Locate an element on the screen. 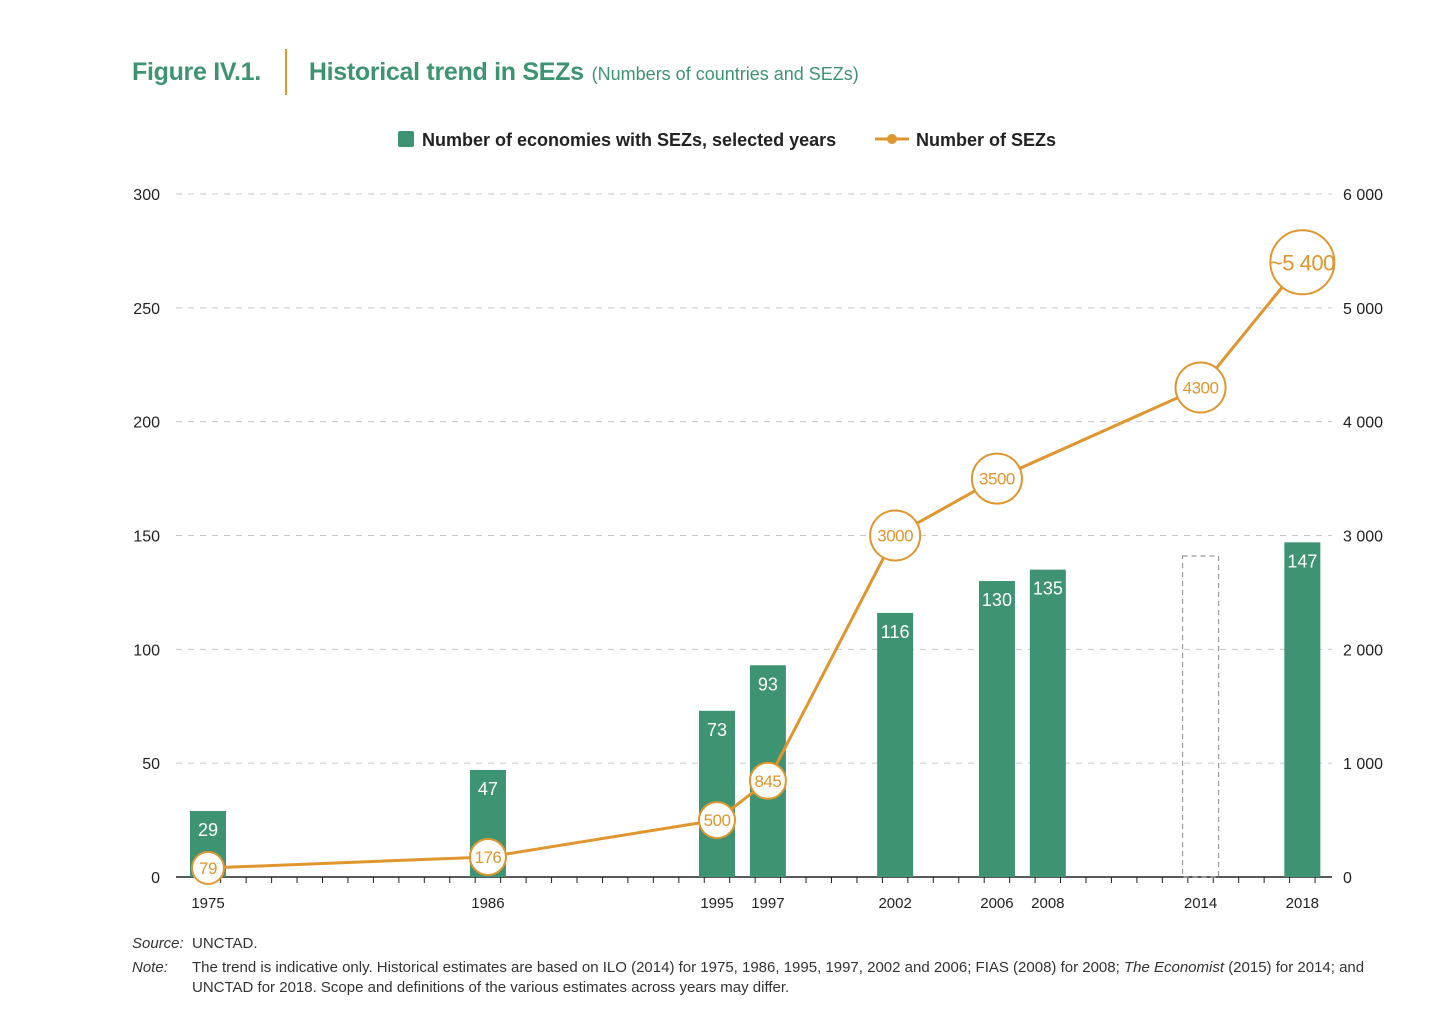 This screenshot has width=1456, height=1032. point-2002-marker is located at coordinates (895, 535).